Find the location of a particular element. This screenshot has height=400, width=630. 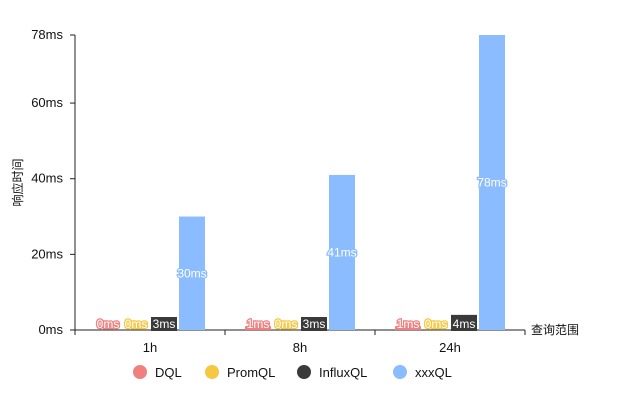

x-axis: 1h 8h 24h is located at coordinates (300, 342).